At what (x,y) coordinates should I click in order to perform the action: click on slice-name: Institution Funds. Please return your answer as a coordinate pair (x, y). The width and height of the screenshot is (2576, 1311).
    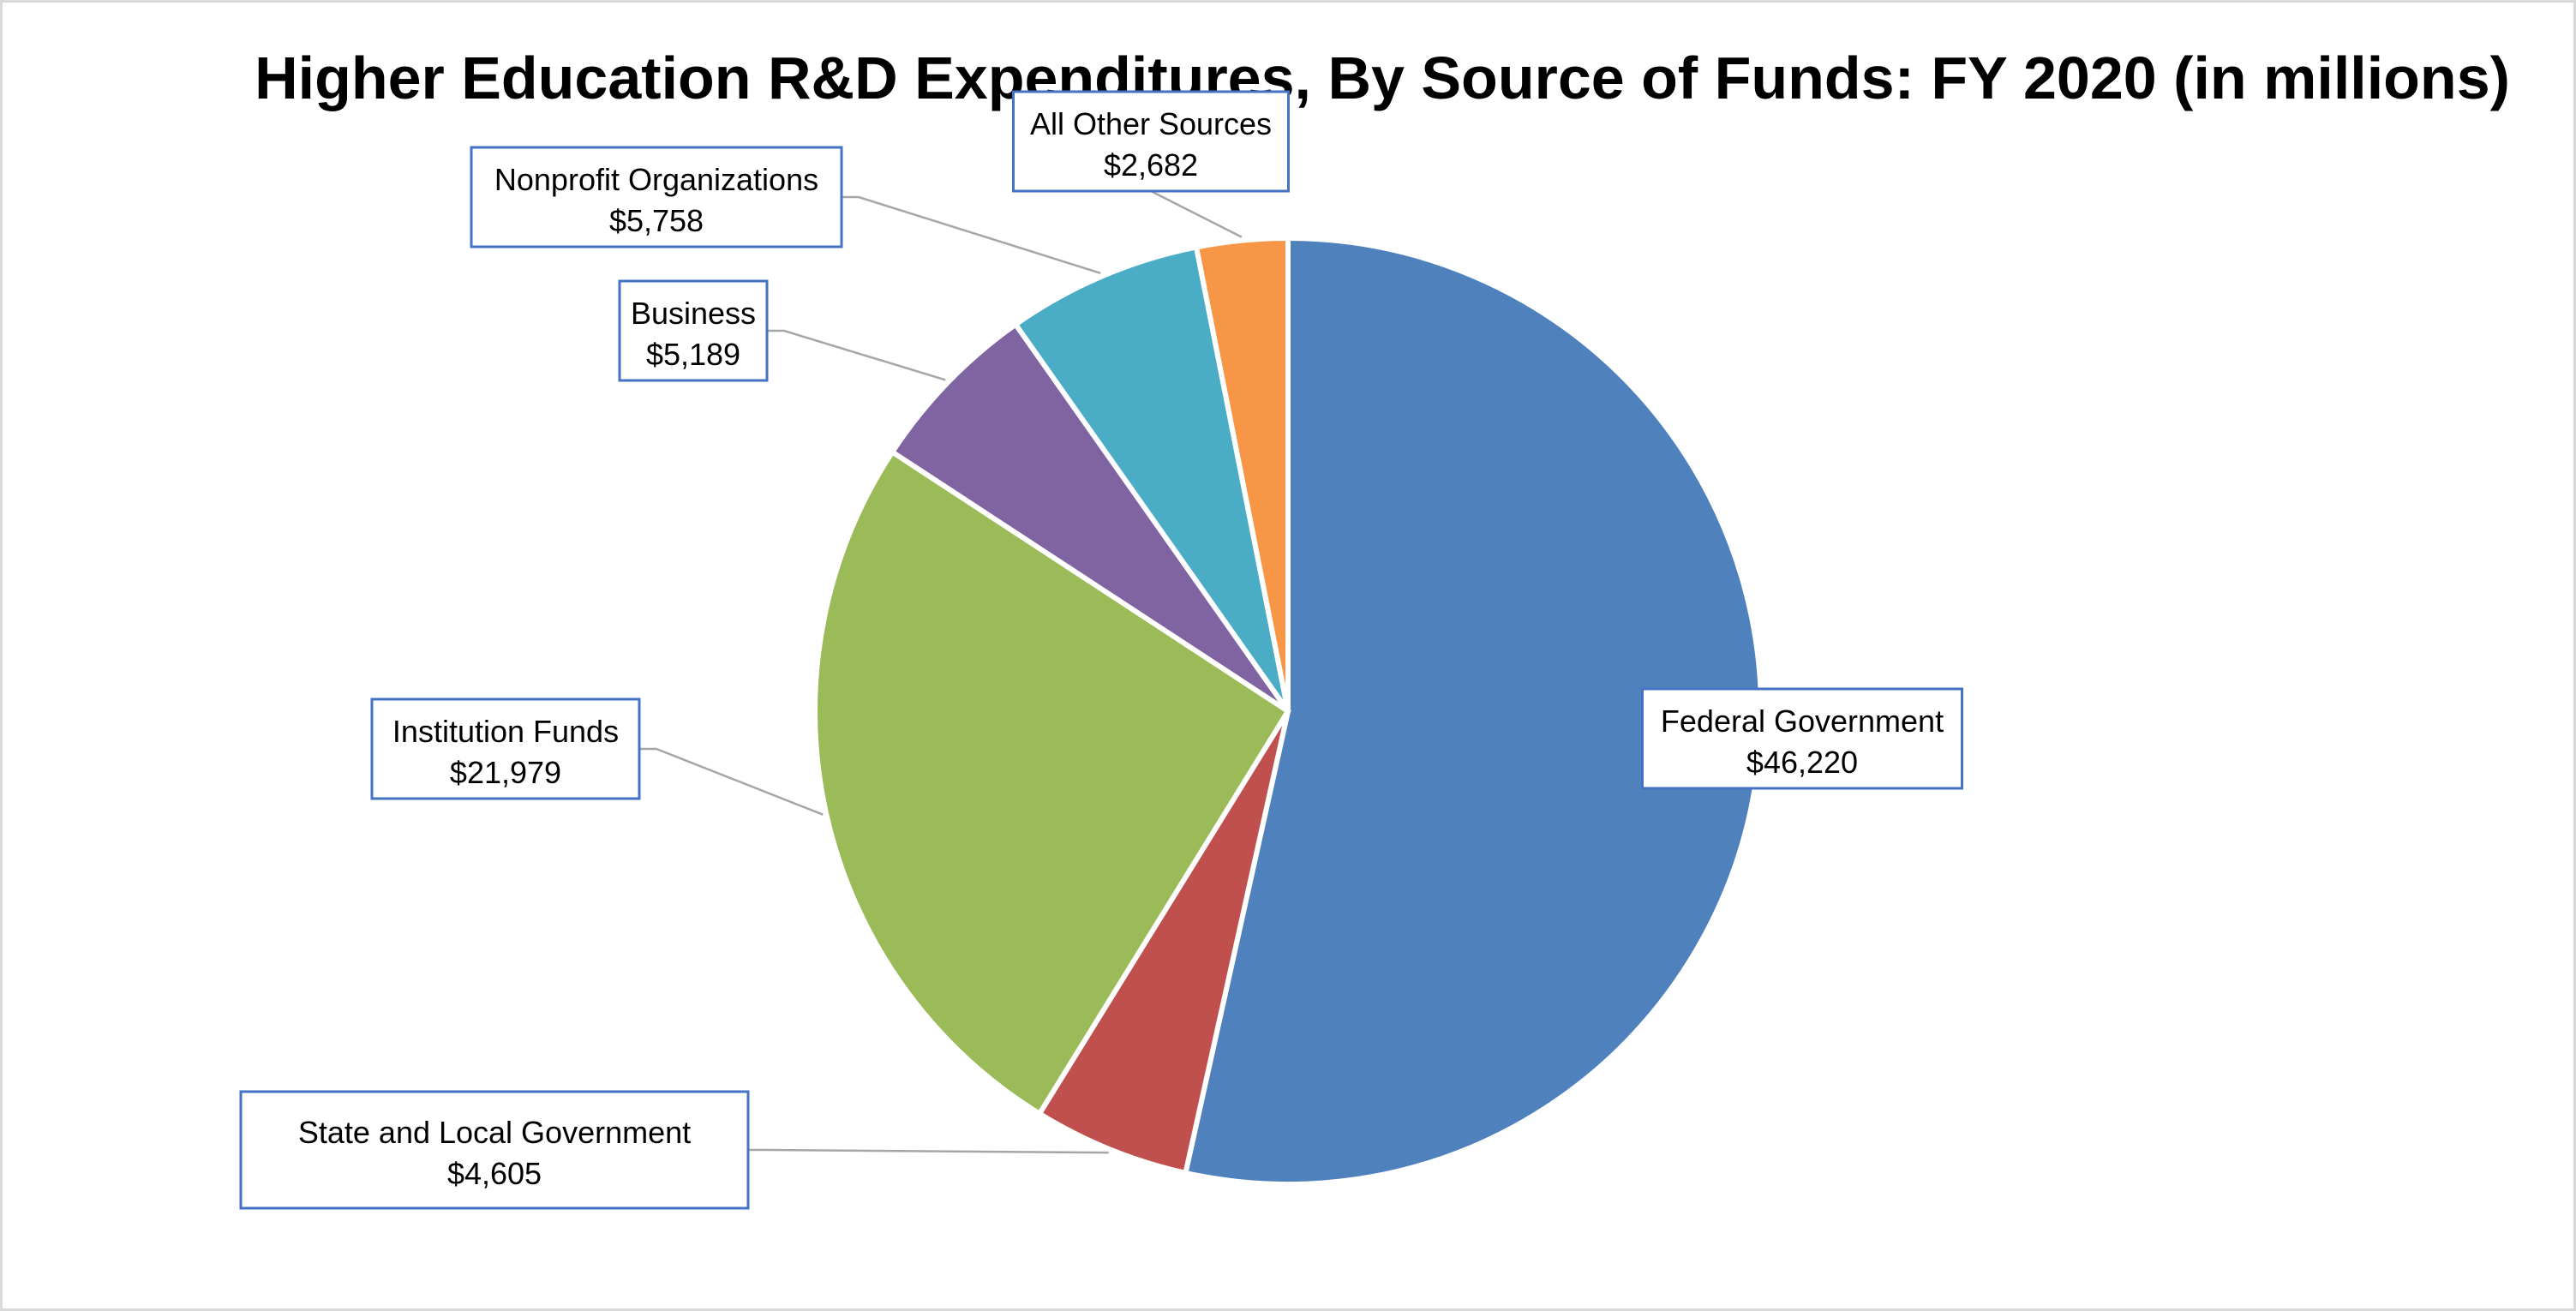
    Looking at the image, I should click on (505, 731).